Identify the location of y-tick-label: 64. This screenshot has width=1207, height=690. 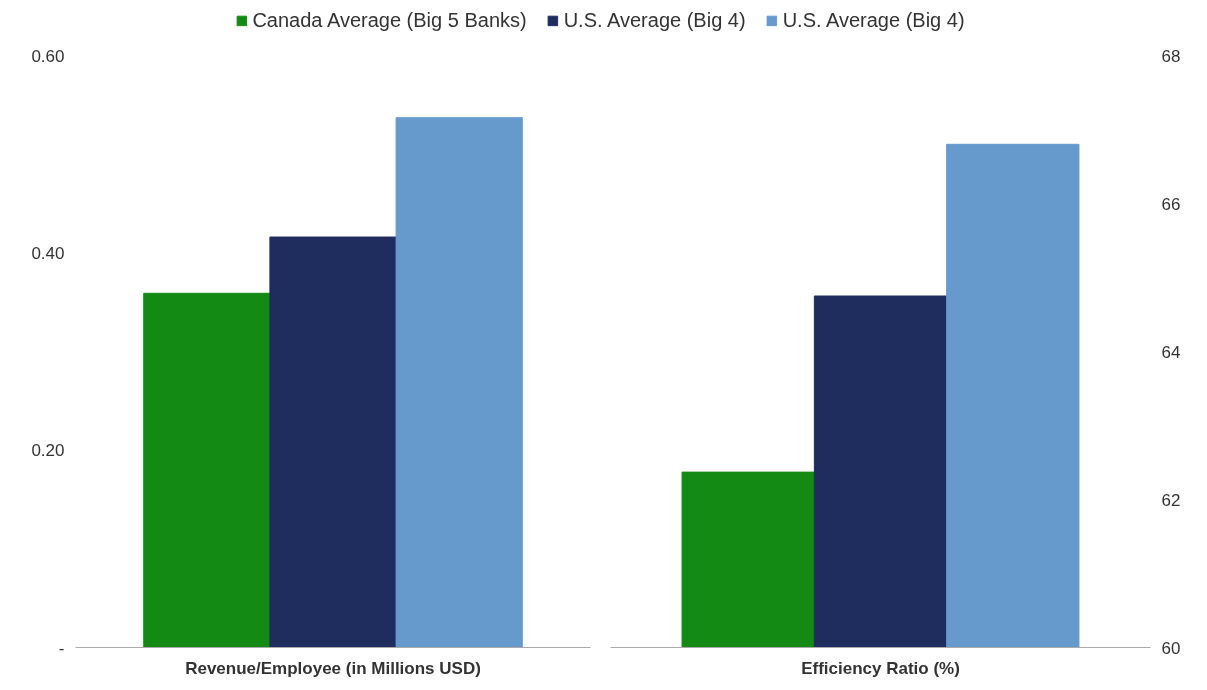
(1171, 352).